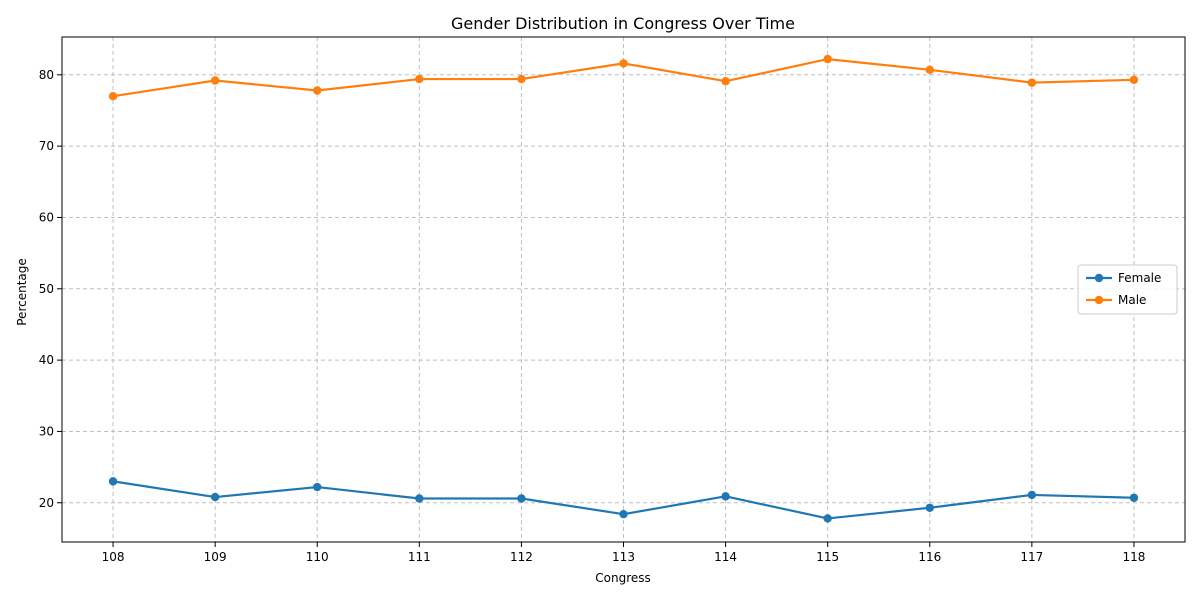 The width and height of the screenshot is (1200, 600). Describe the element at coordinates (1099, 278) in the screenshot. I see `female-legend-marker` at that location.